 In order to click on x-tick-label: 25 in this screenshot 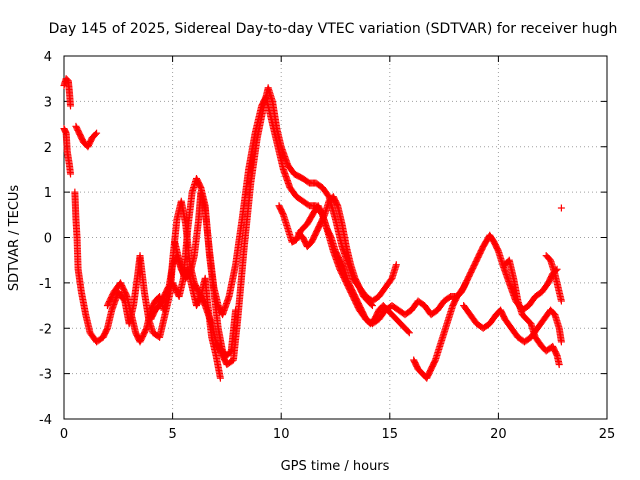, I will do `click(607, 434)`.